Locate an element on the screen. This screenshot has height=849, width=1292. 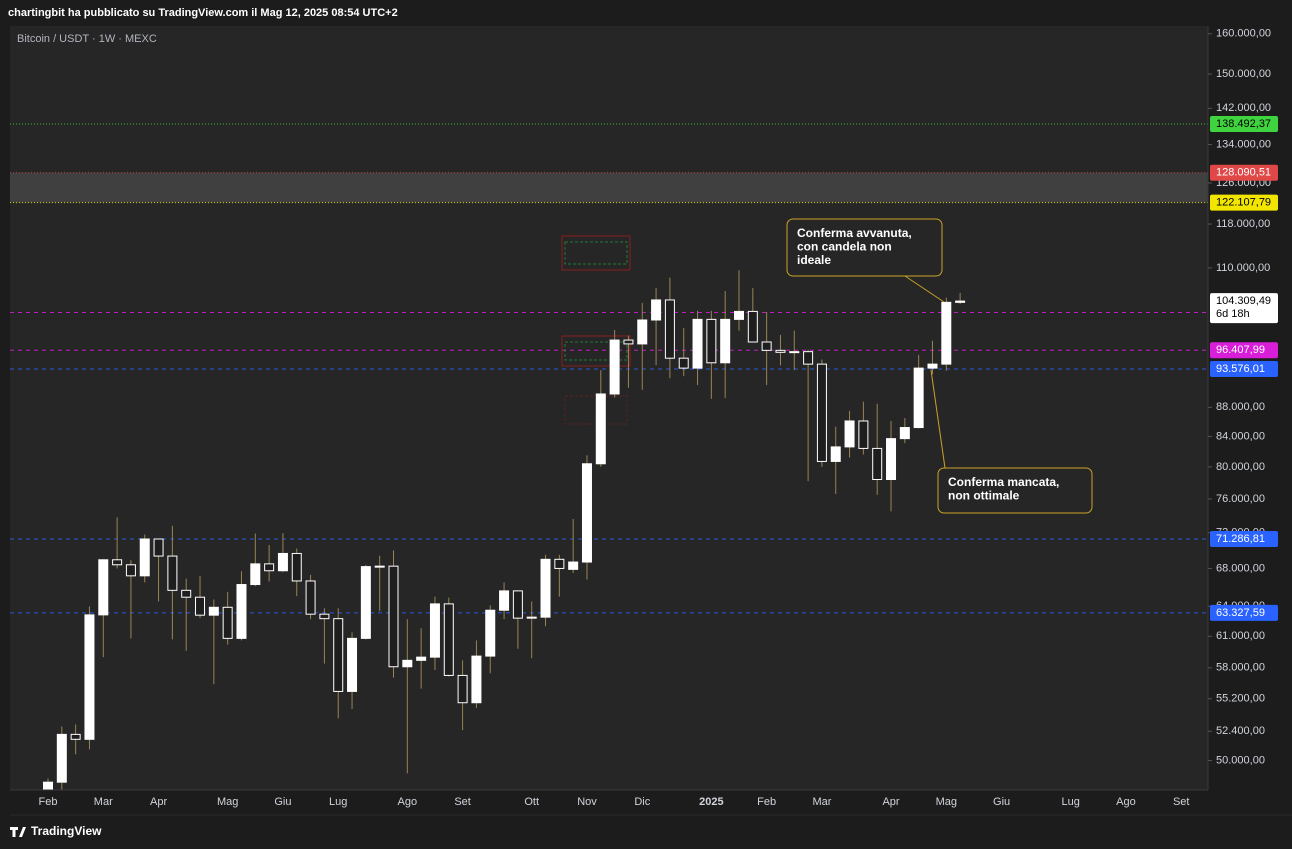
y-tick-label: 88.000,00 is located at coordinates (1240, 407).